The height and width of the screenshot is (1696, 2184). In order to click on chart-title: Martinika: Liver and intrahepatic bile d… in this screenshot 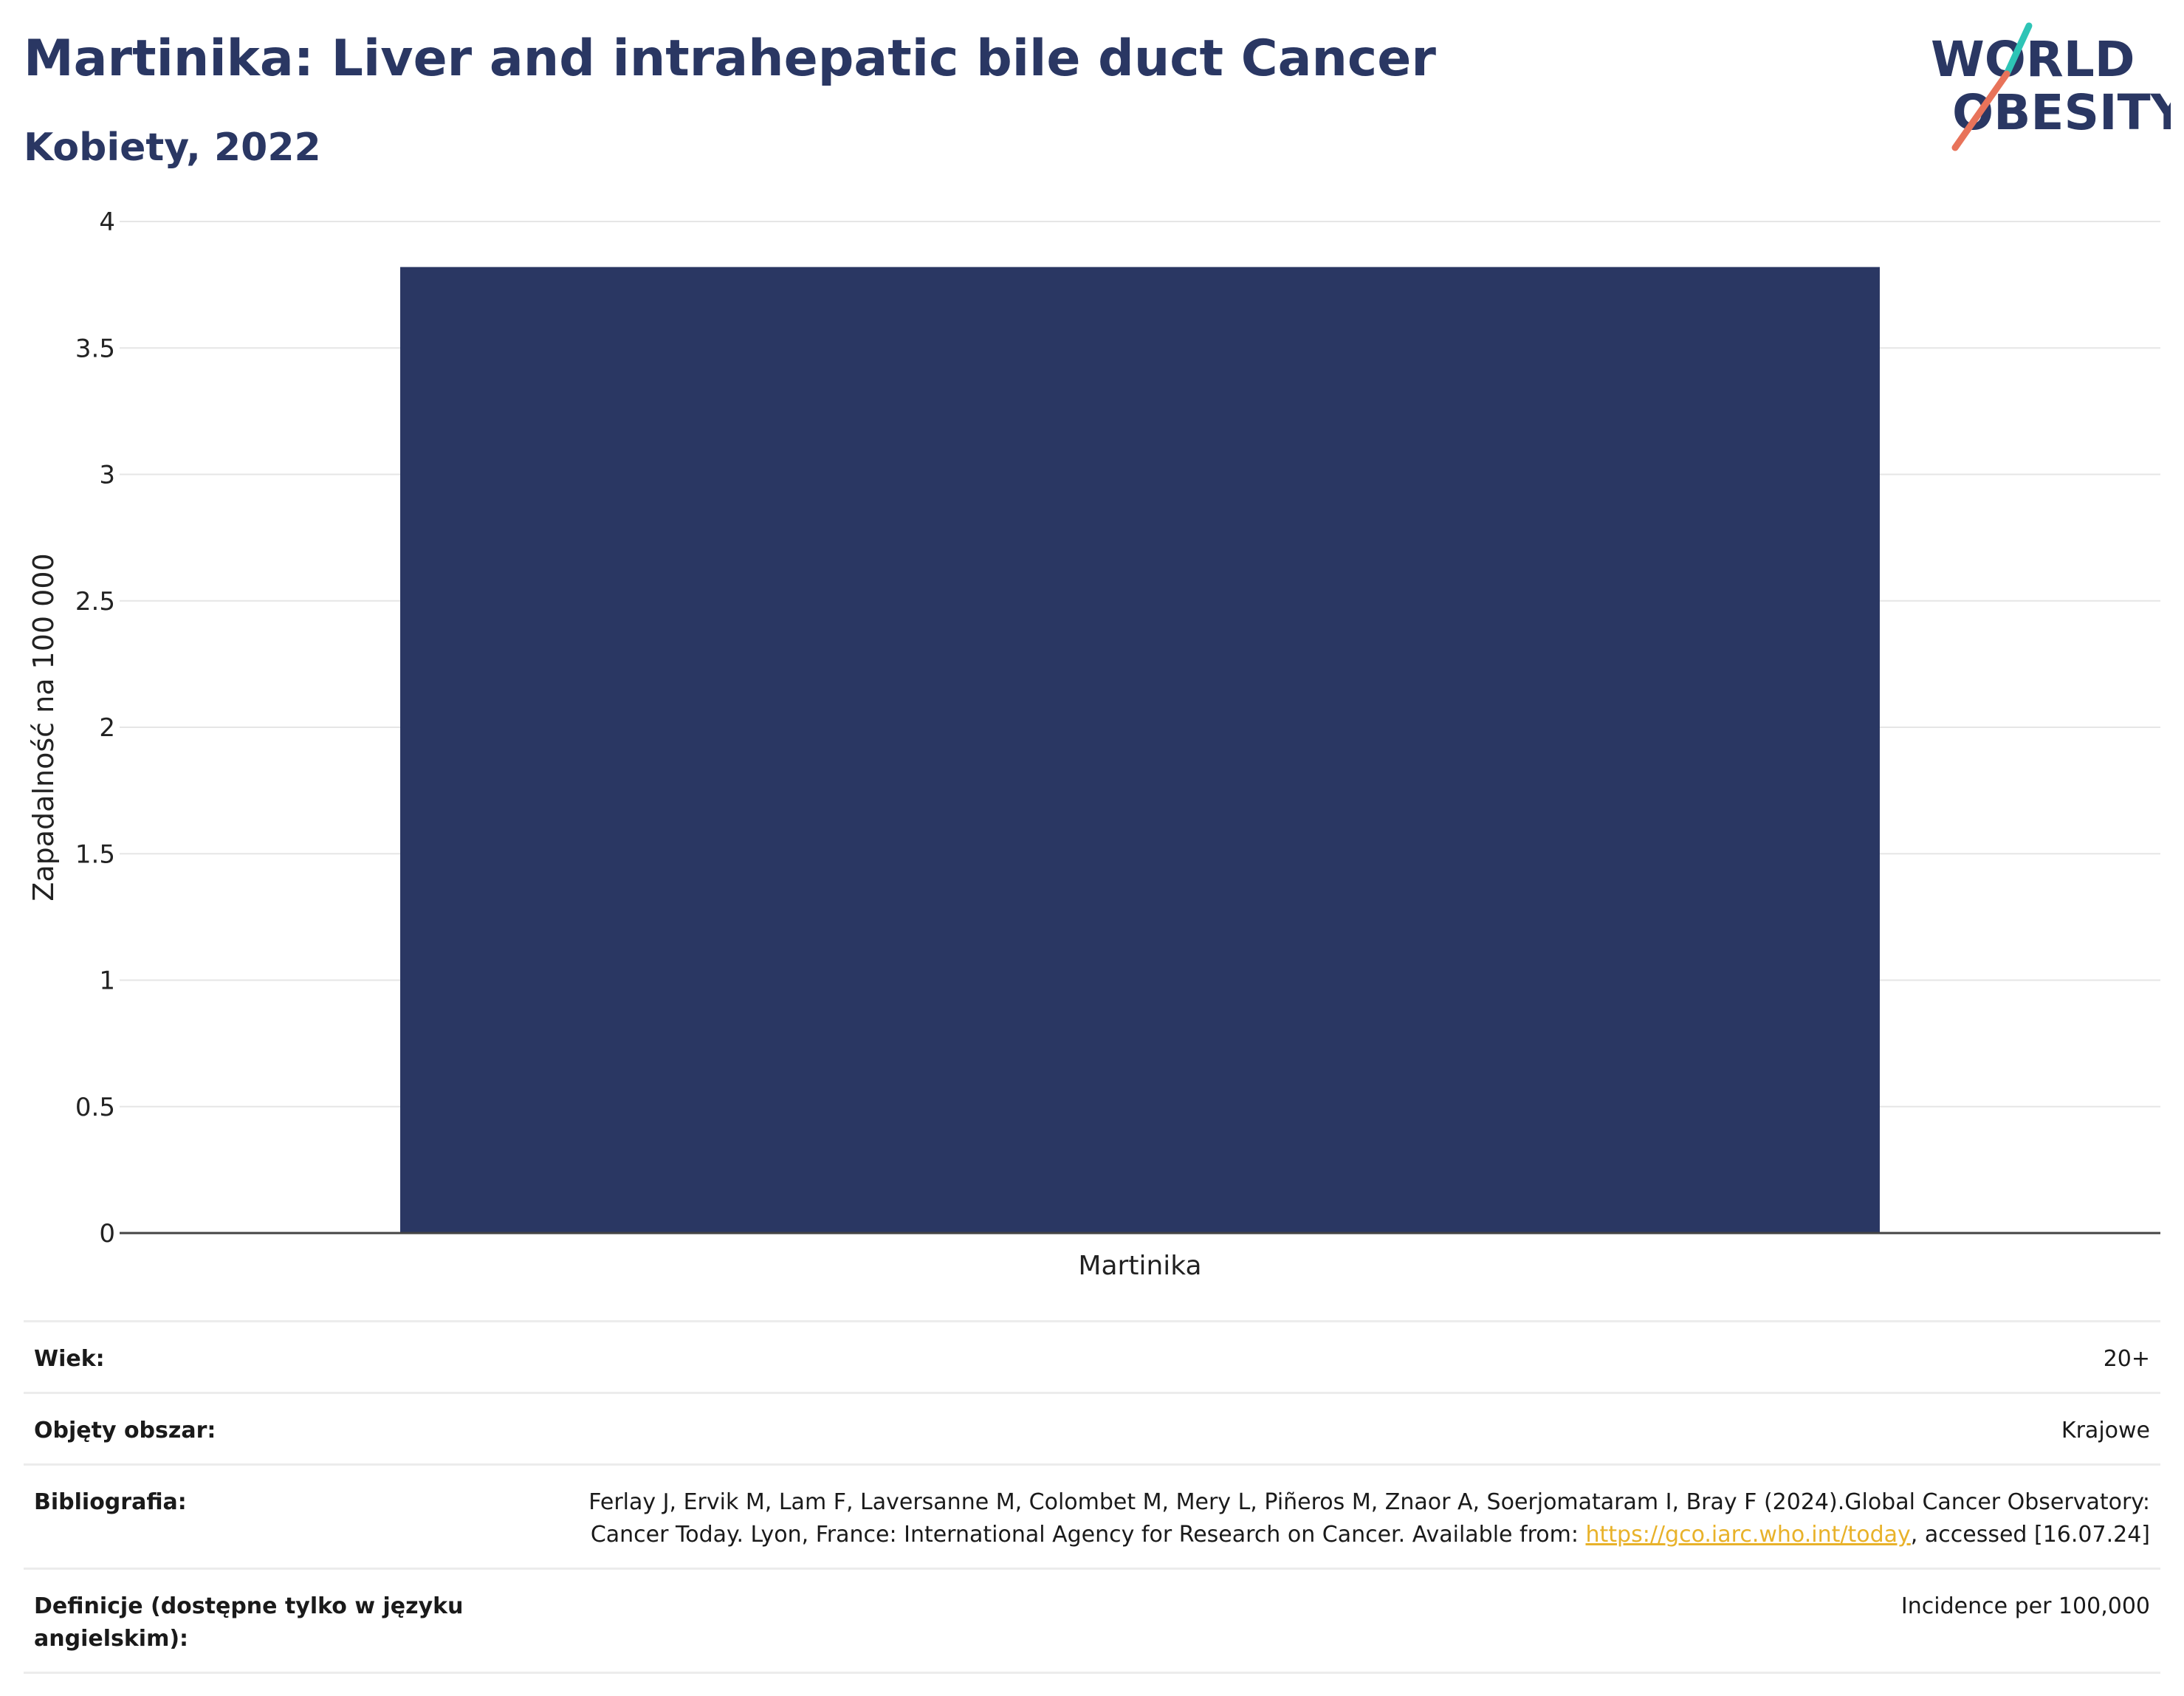, I will do `click(730, 59)`.